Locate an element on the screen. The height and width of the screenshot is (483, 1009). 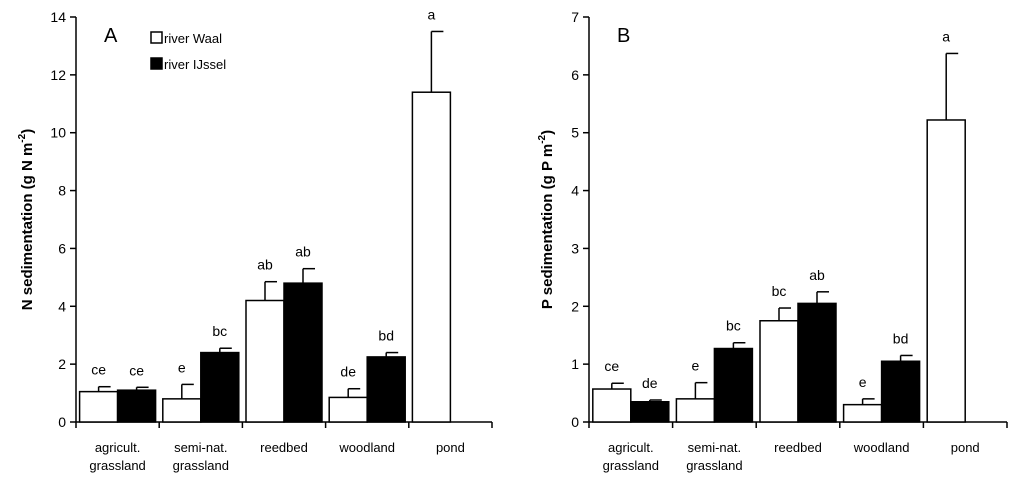
y-tick-label: 8 is located at coordinates (62, 191).